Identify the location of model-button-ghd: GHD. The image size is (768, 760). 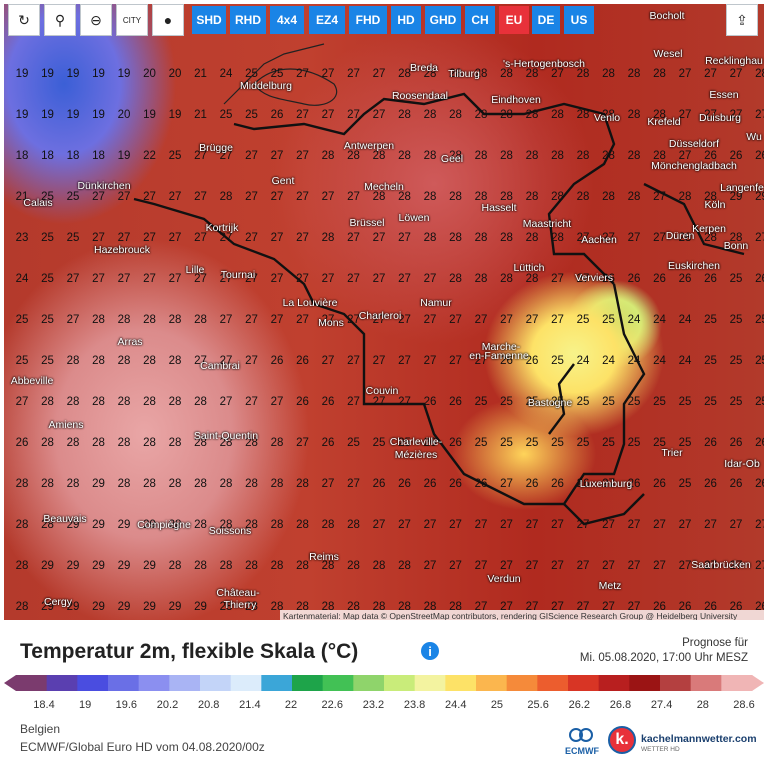
(443, 20).